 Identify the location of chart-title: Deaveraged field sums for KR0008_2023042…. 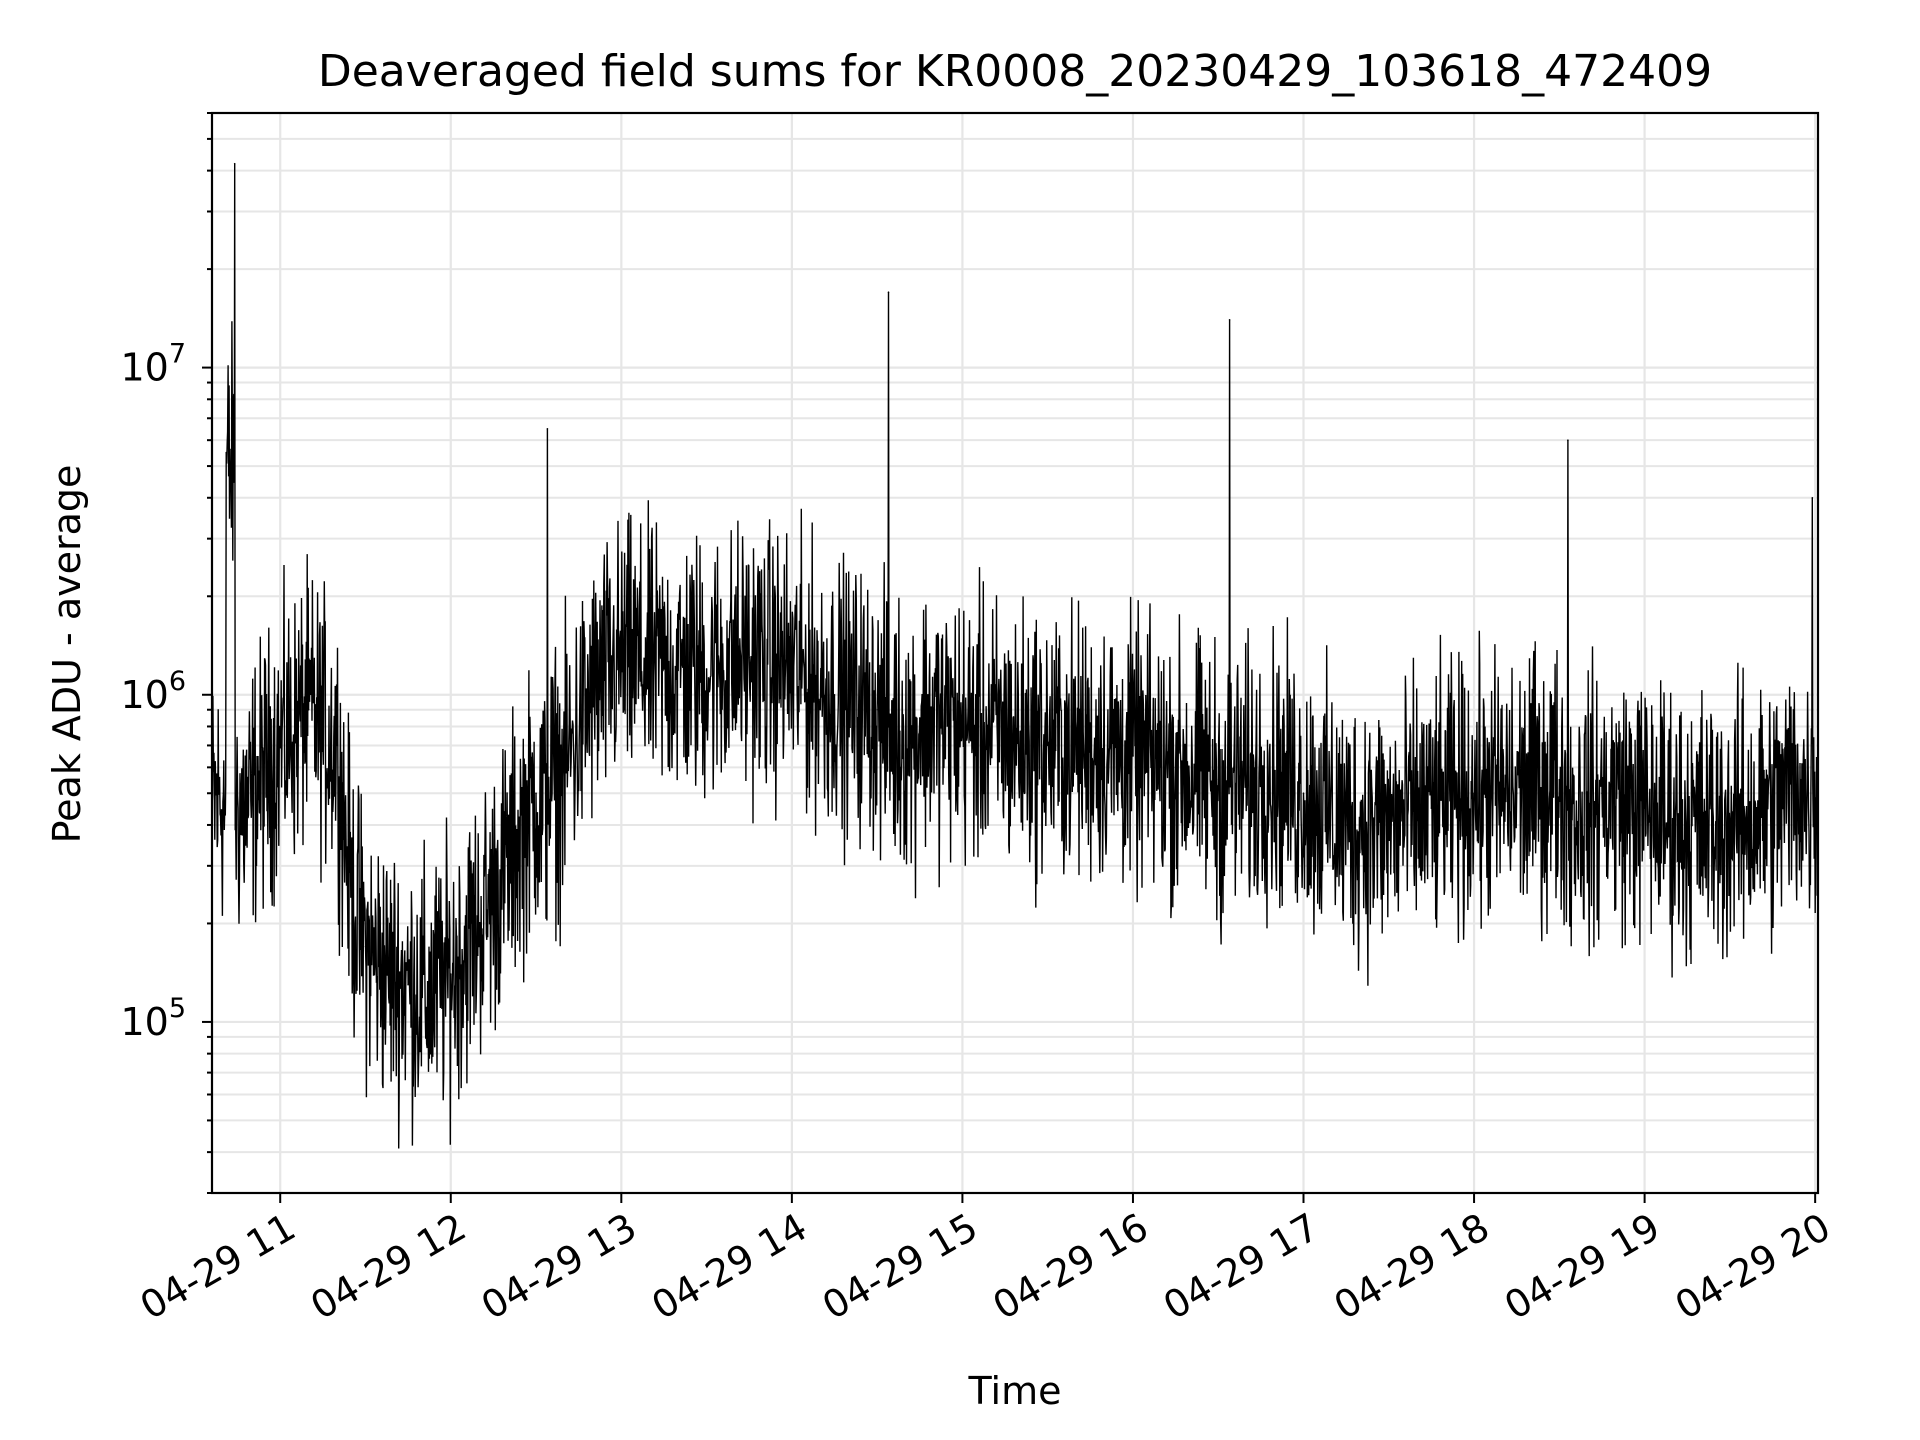
(1015, 71).